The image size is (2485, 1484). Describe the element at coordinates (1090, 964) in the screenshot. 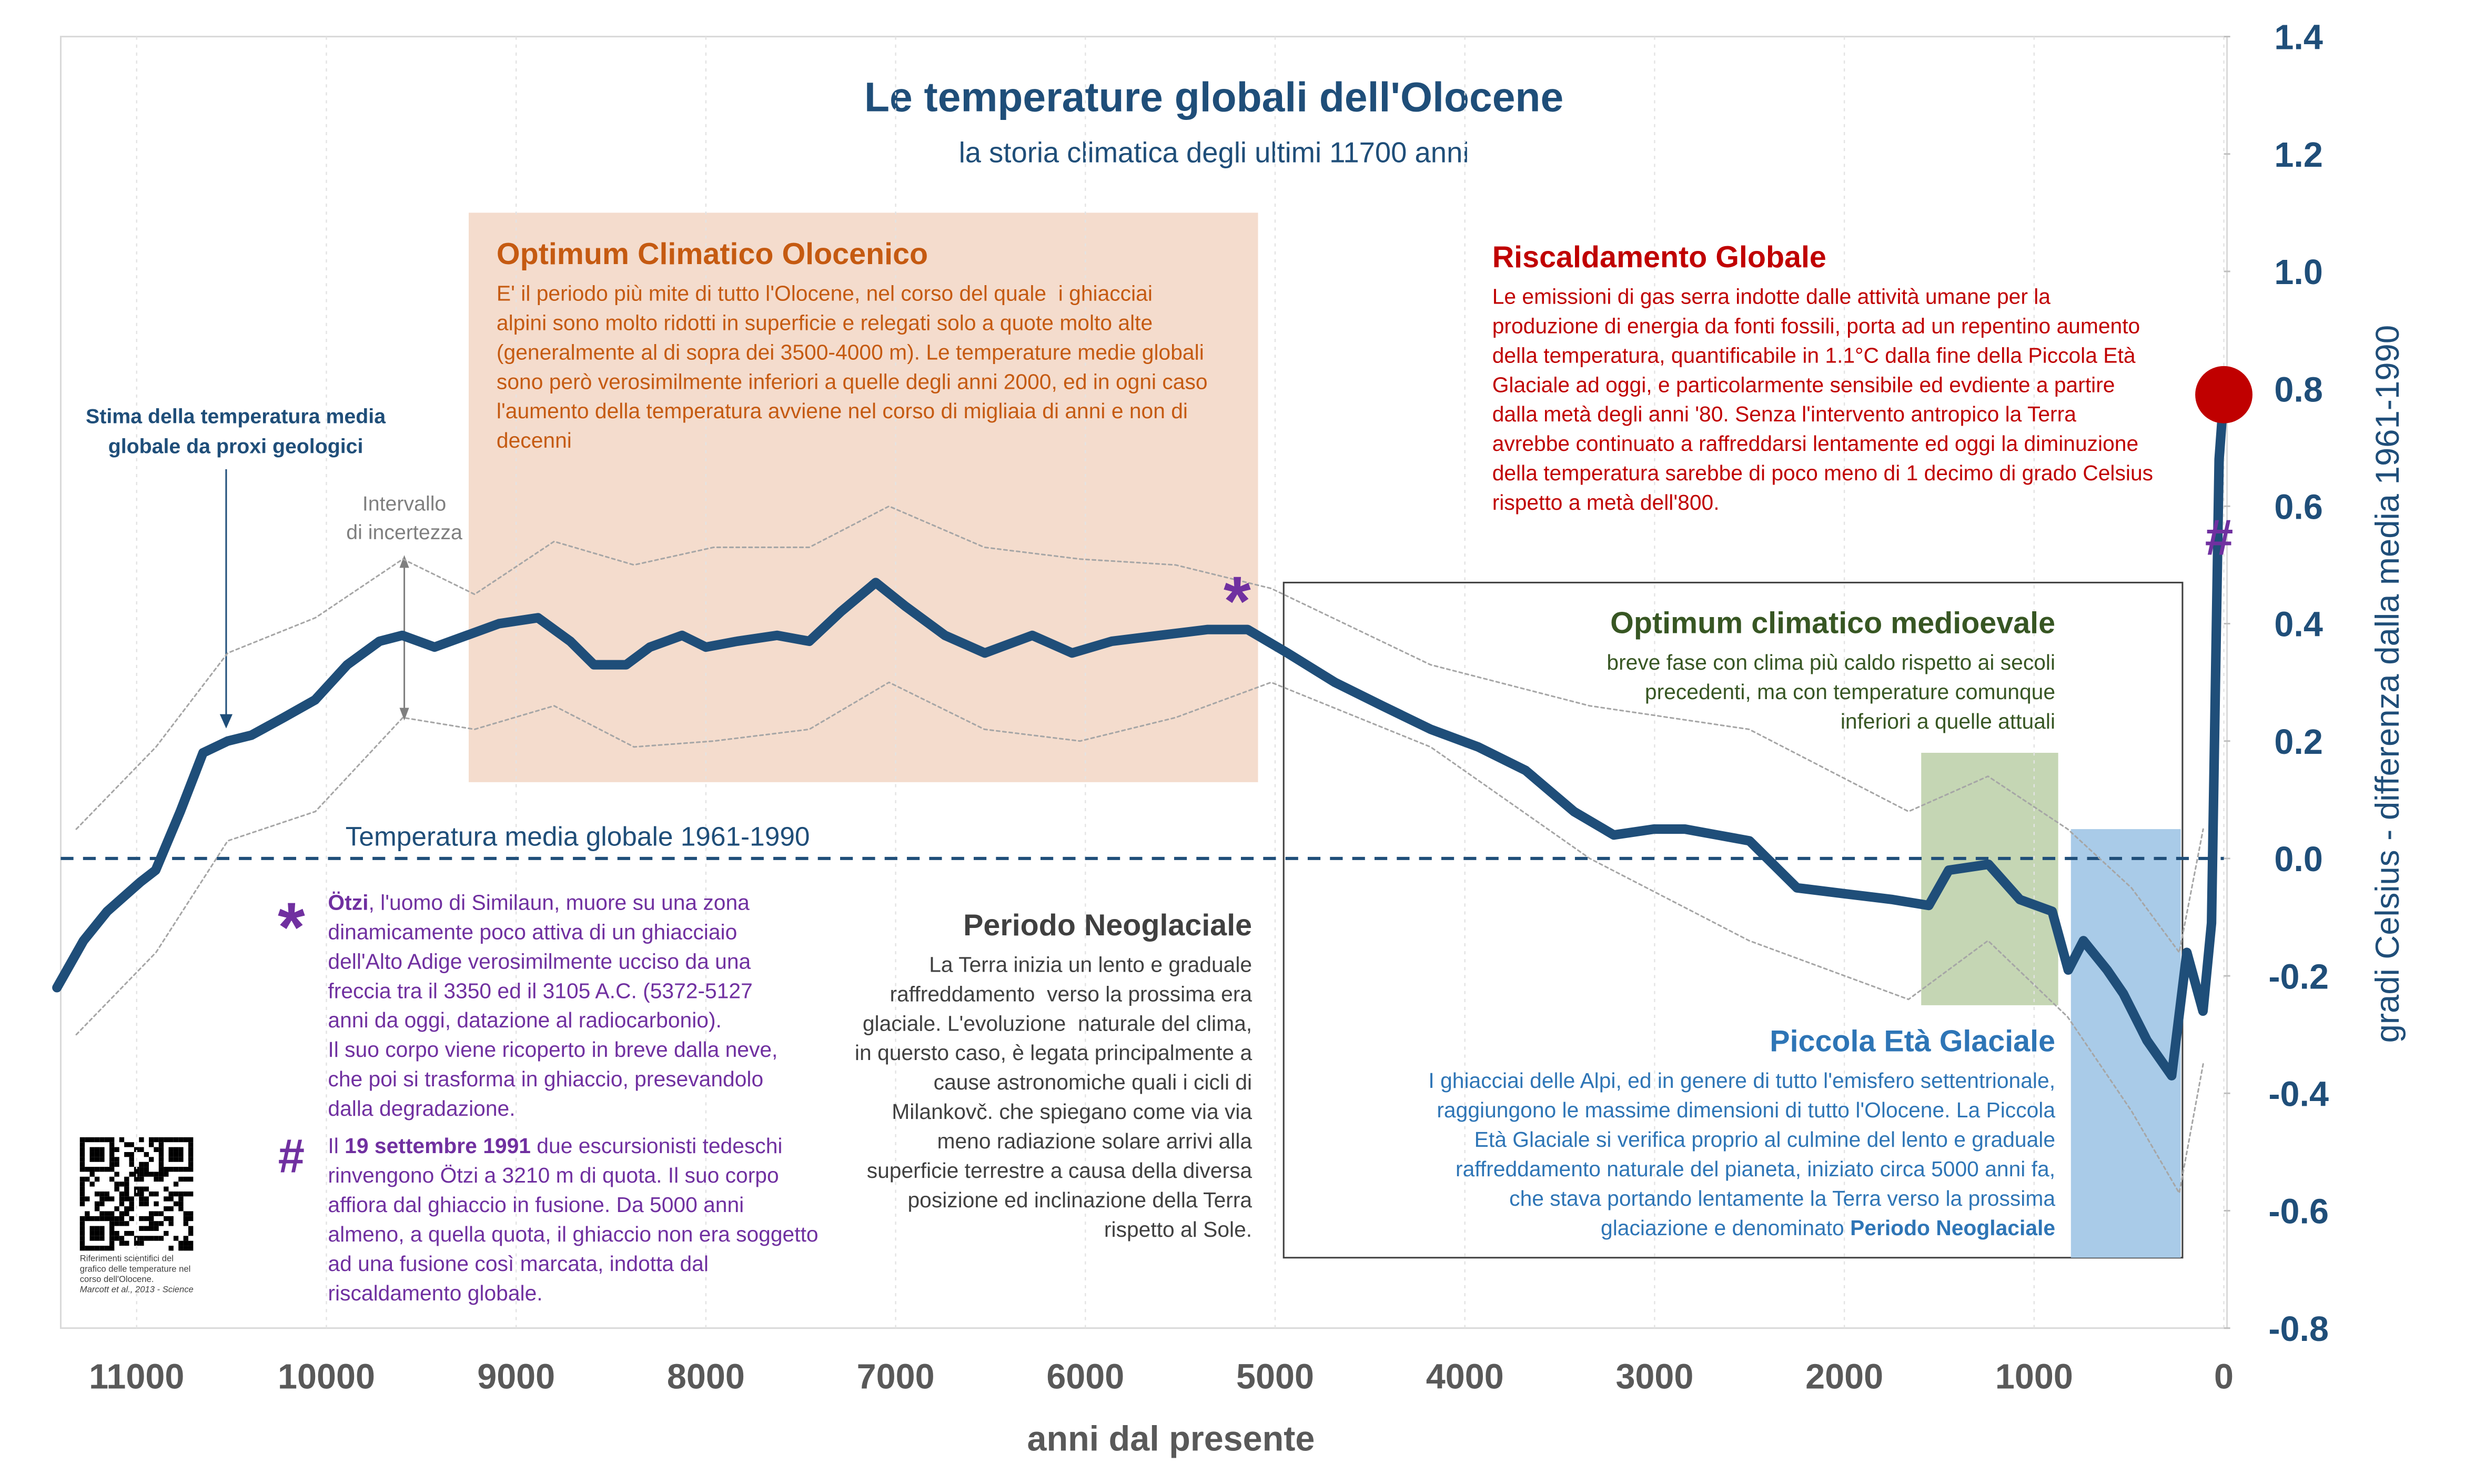

I see `annotation-line: La Terra inizia un lento e graduale` at that location.